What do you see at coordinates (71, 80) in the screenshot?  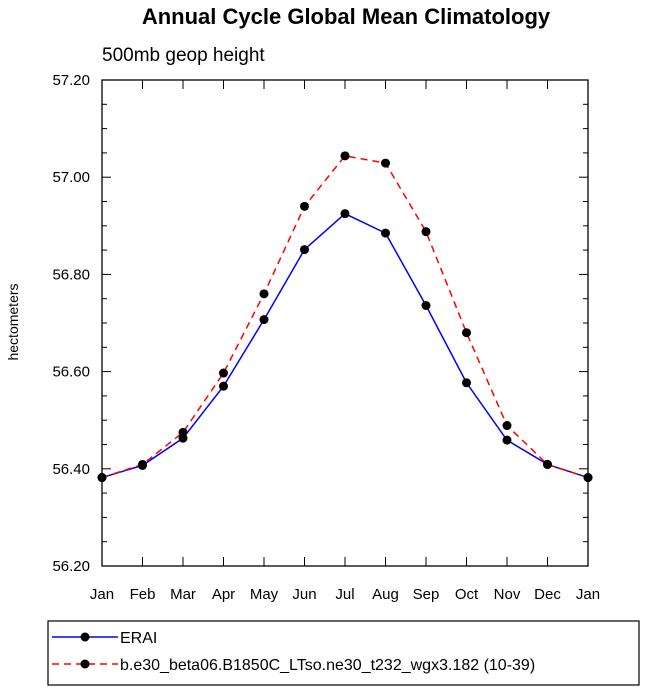 I see `y-tick-label: 57.20` at bounding box center [71, 80].